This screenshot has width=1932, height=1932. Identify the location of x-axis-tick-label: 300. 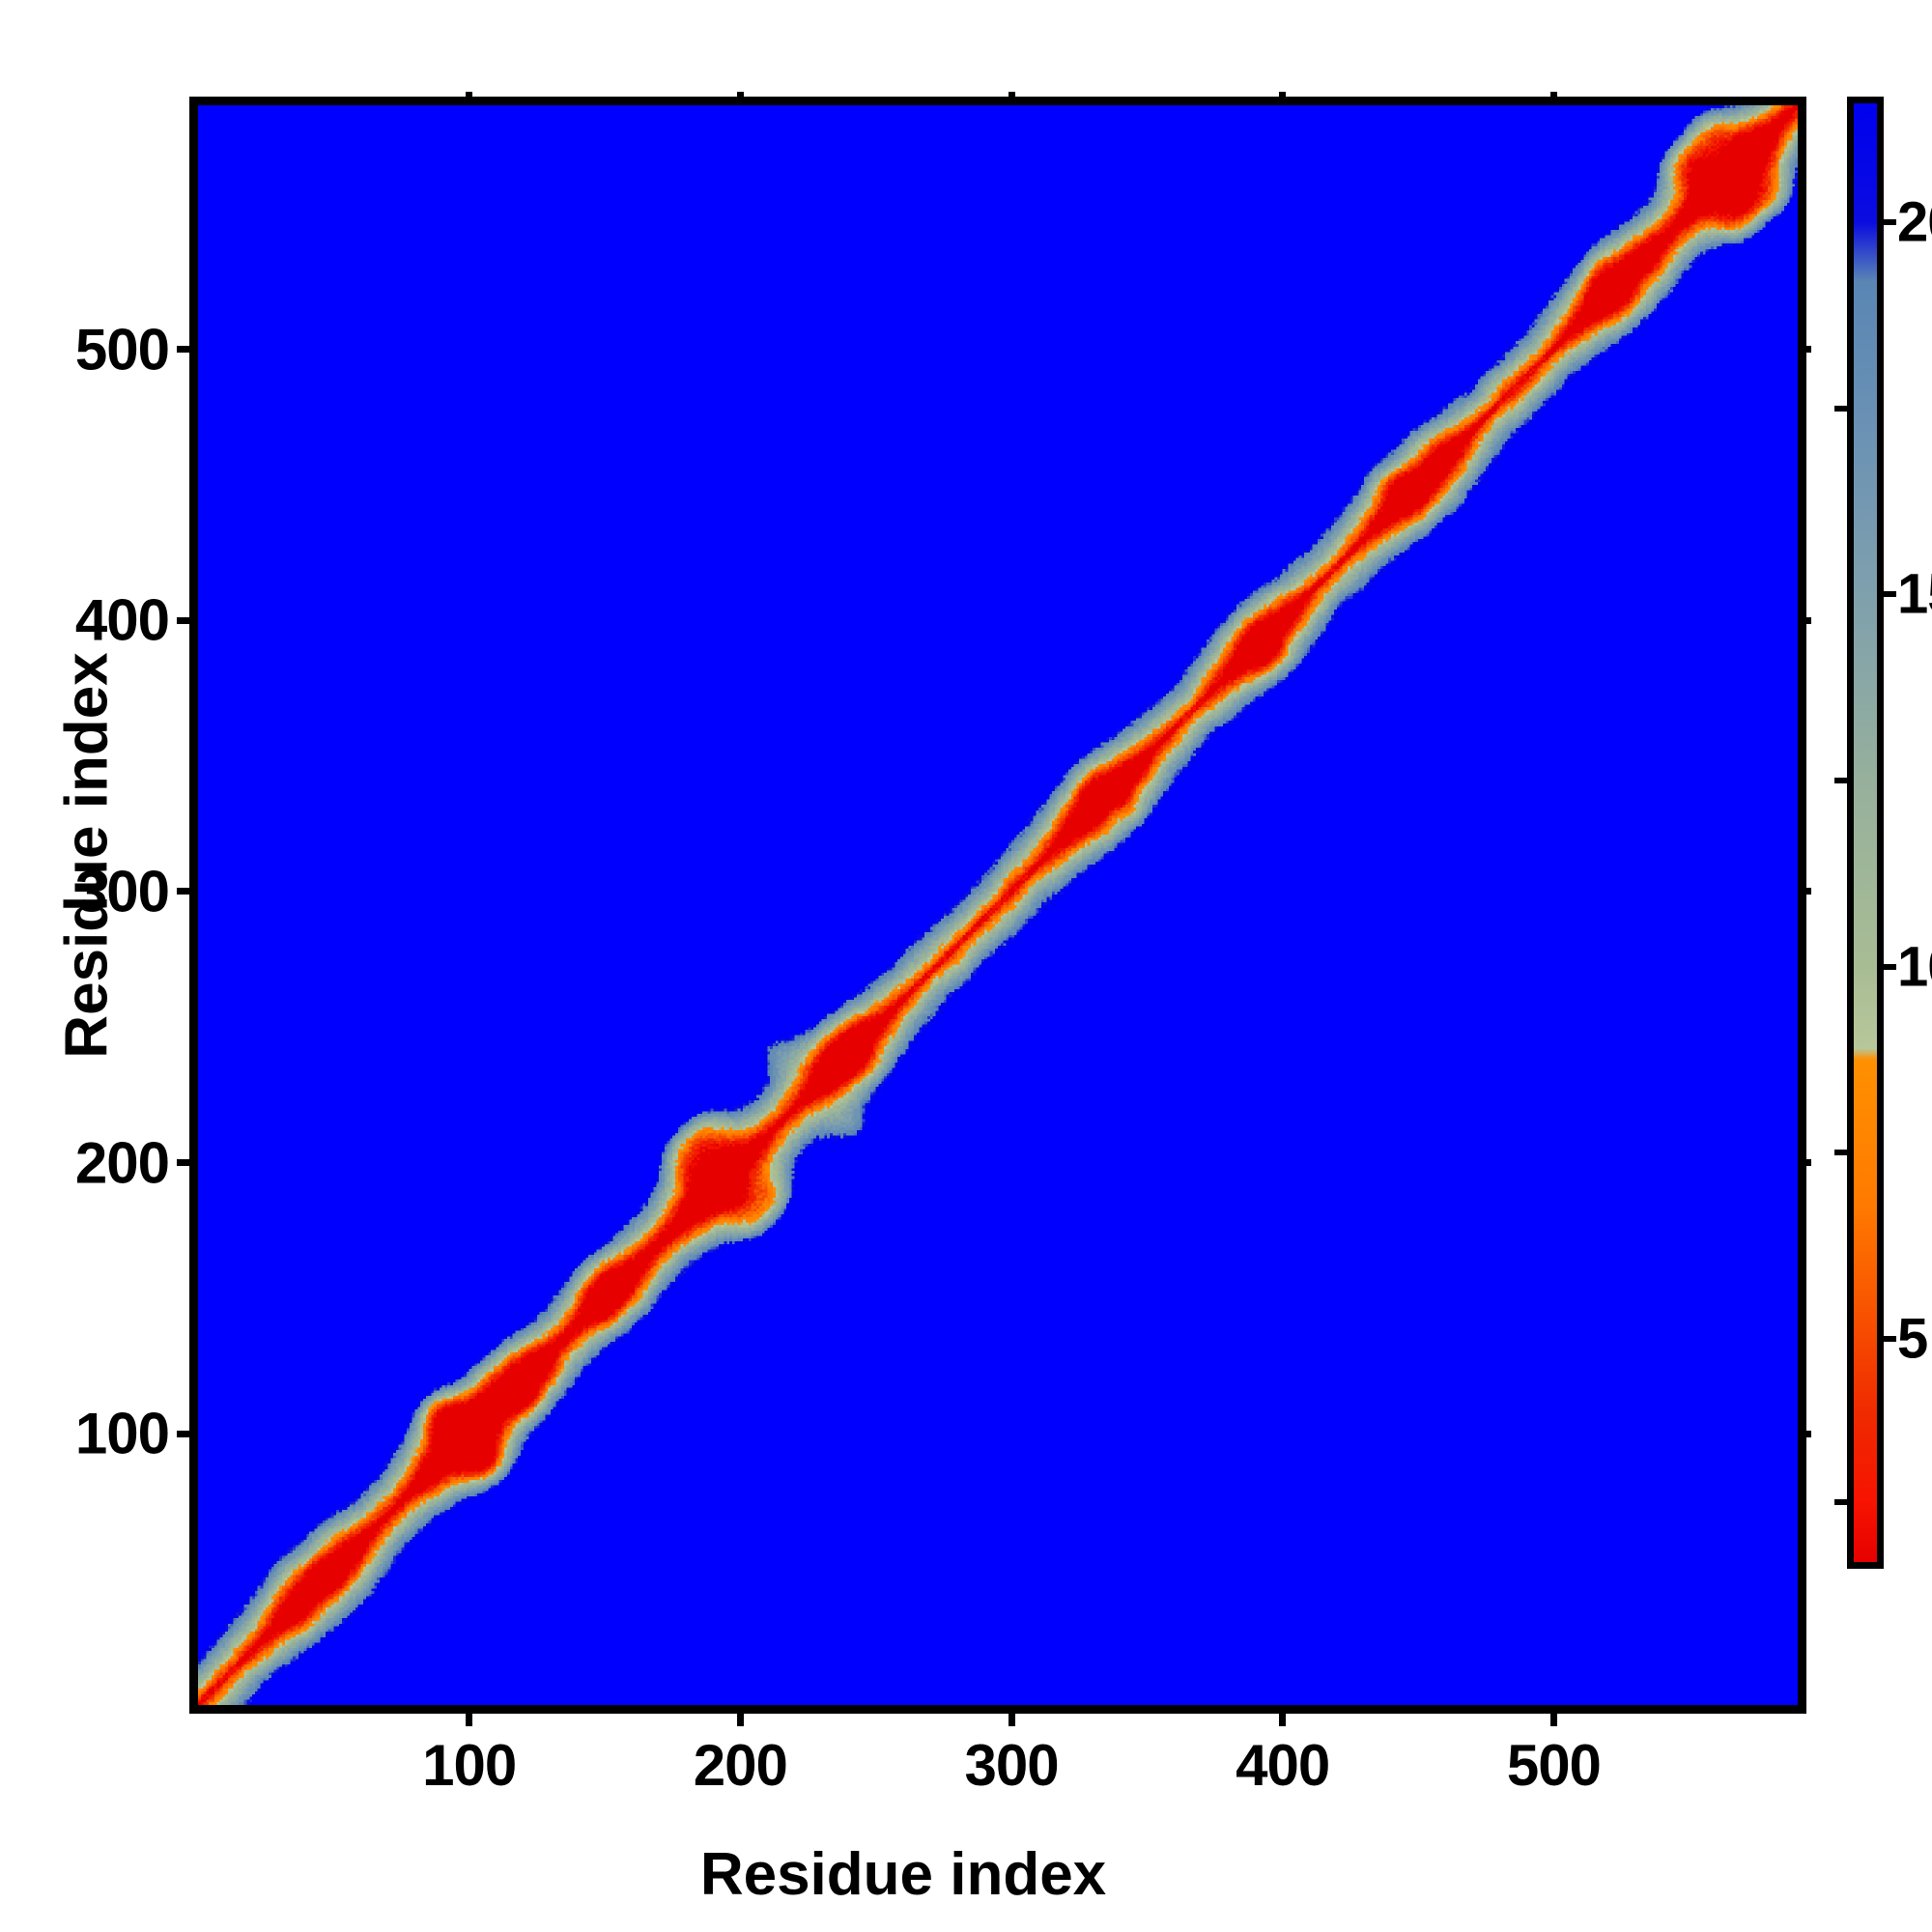
(1011, 1765).